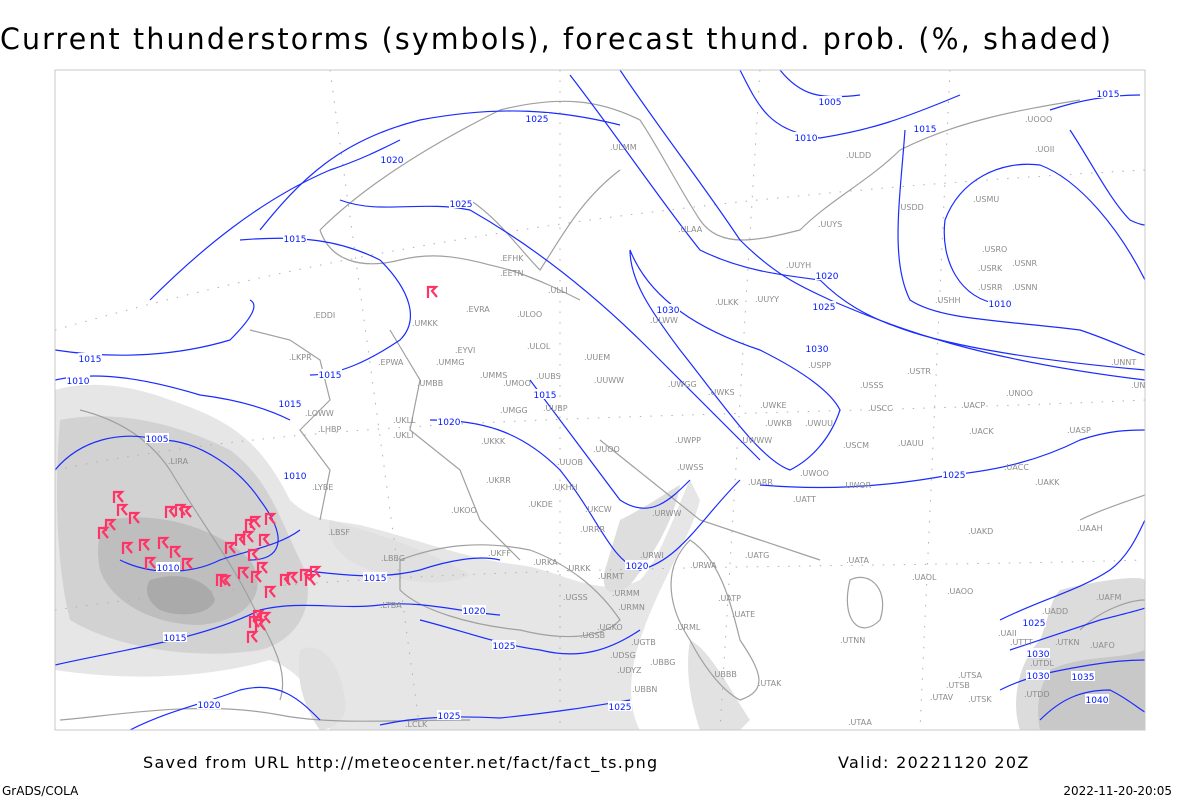  Describe the element at coordinates (1097, 700) in the screenshot. I see `isobar-label: 1040` at that location.